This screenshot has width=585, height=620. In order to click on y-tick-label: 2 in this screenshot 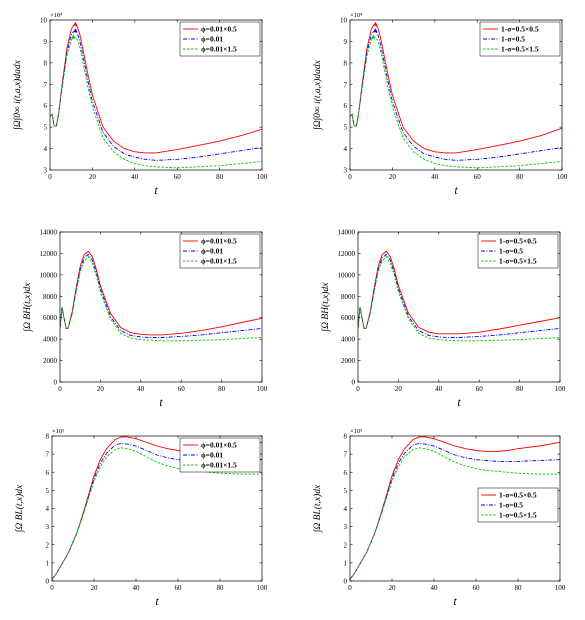, I will do `click(48, 545)`.